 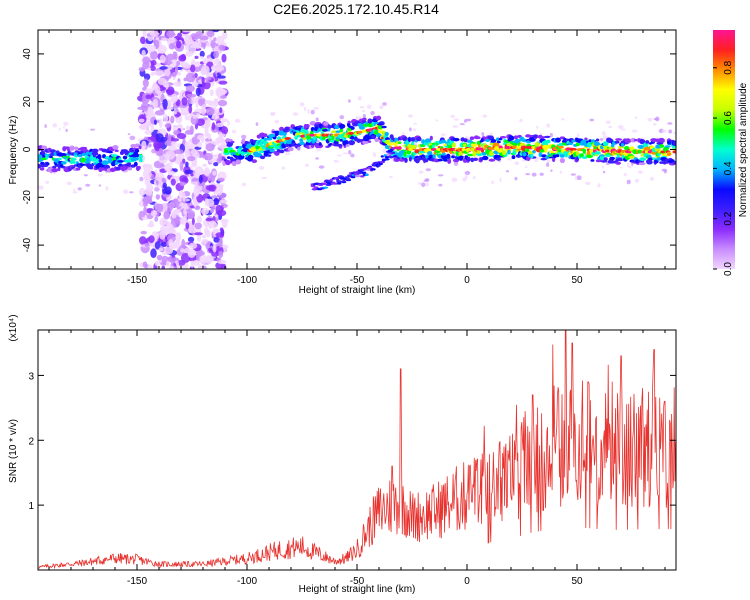 I want to click on y-tick-label: 1, so click(x=31, y=506).